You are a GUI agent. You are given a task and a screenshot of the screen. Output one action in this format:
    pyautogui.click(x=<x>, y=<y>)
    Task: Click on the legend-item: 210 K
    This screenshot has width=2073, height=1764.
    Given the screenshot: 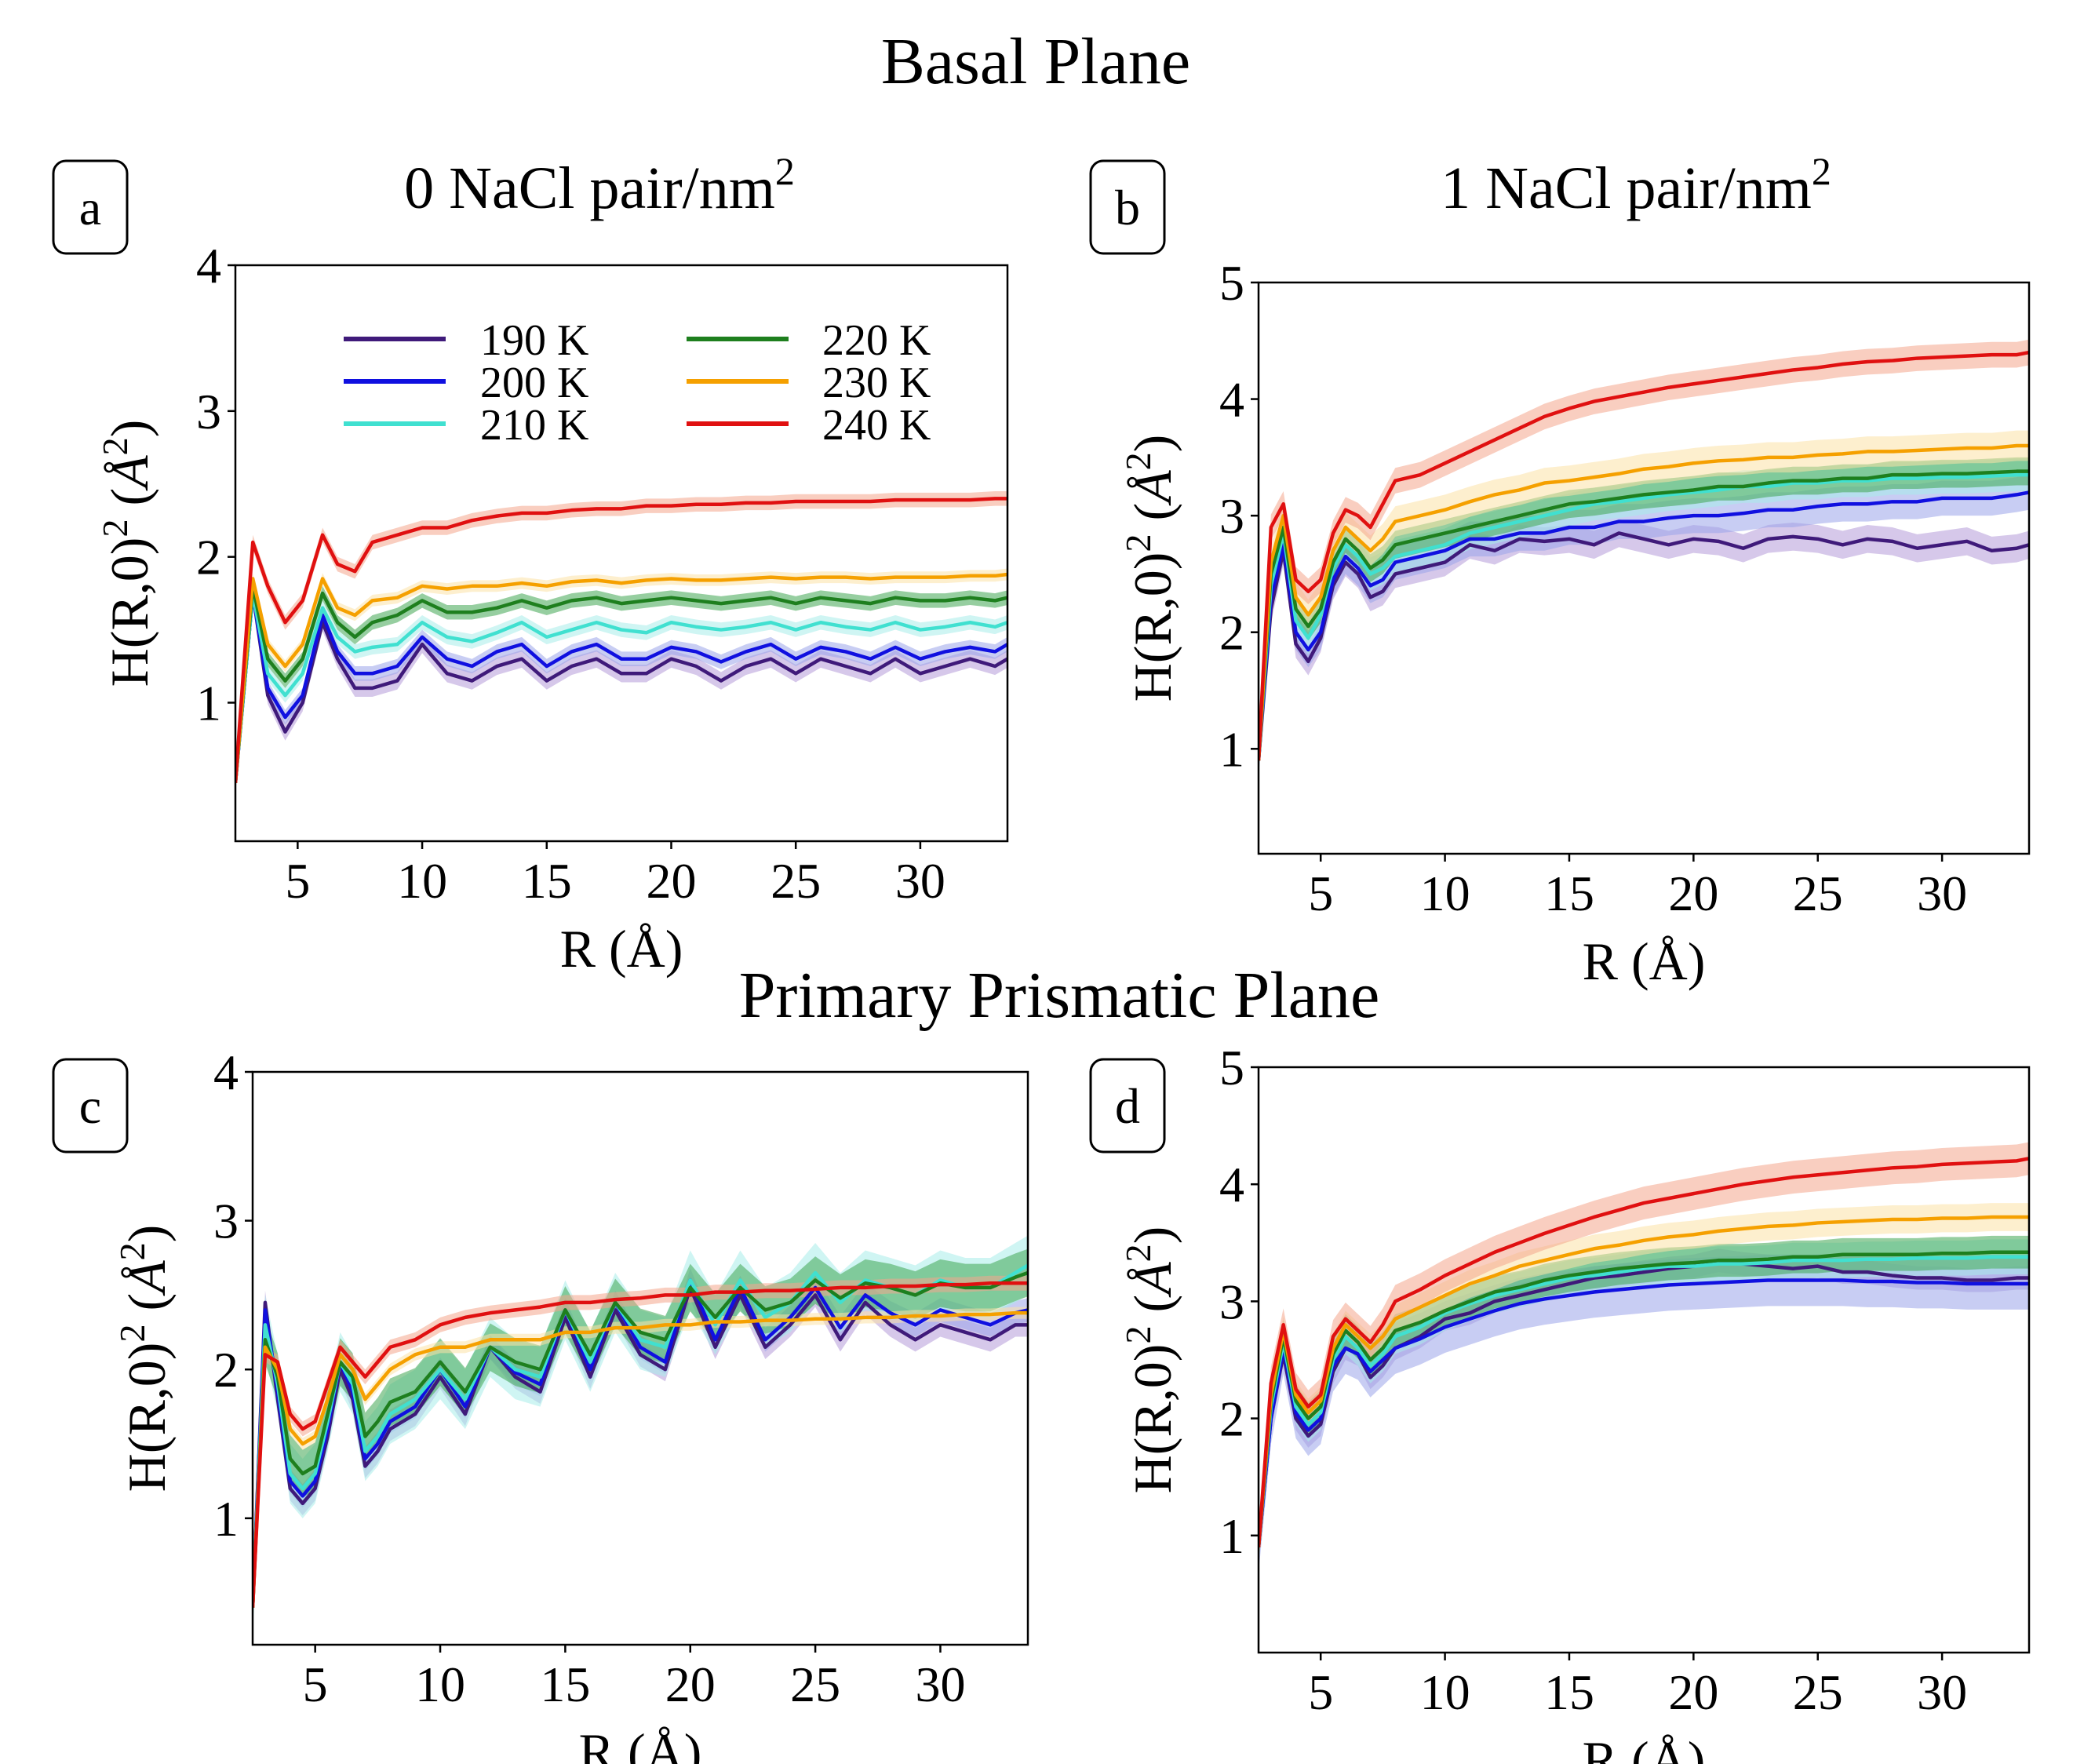 What is the action you would take?
    pyautogui.click(x=466, y=426)
    